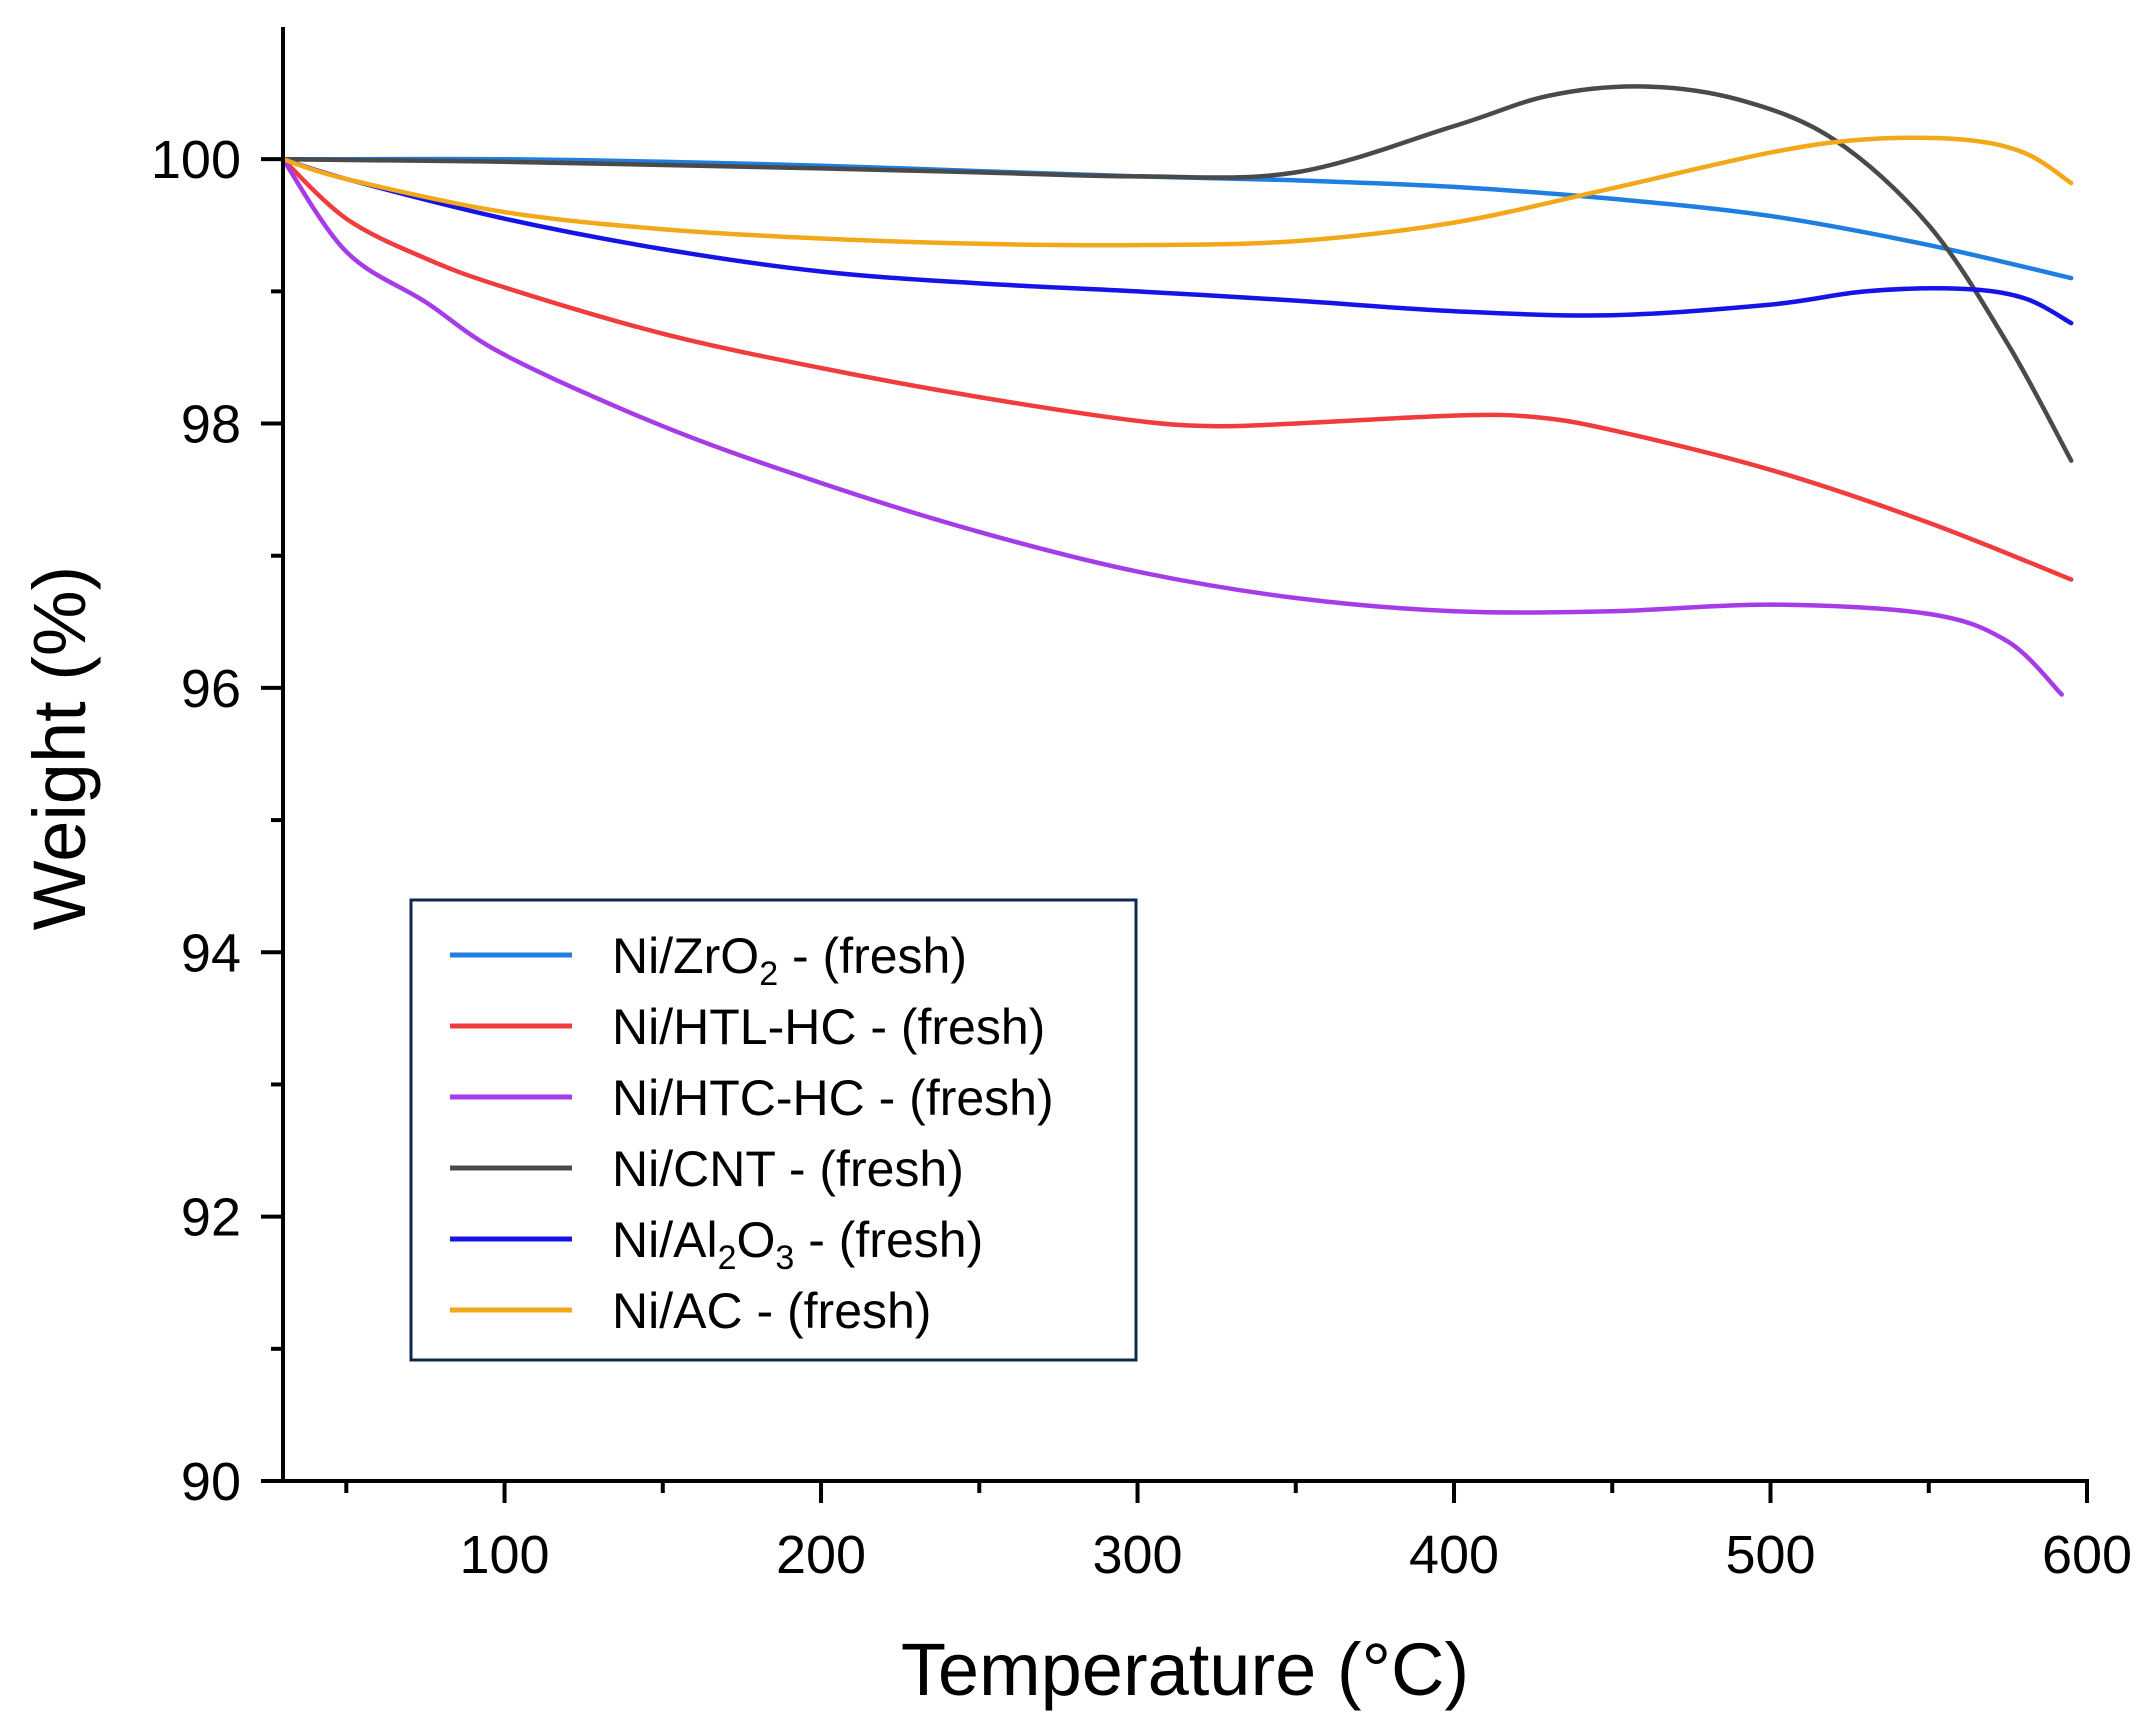 This screenshot has height=1735, width=2153. I want to click on y-tick-label: 92, so click(211, 1218).